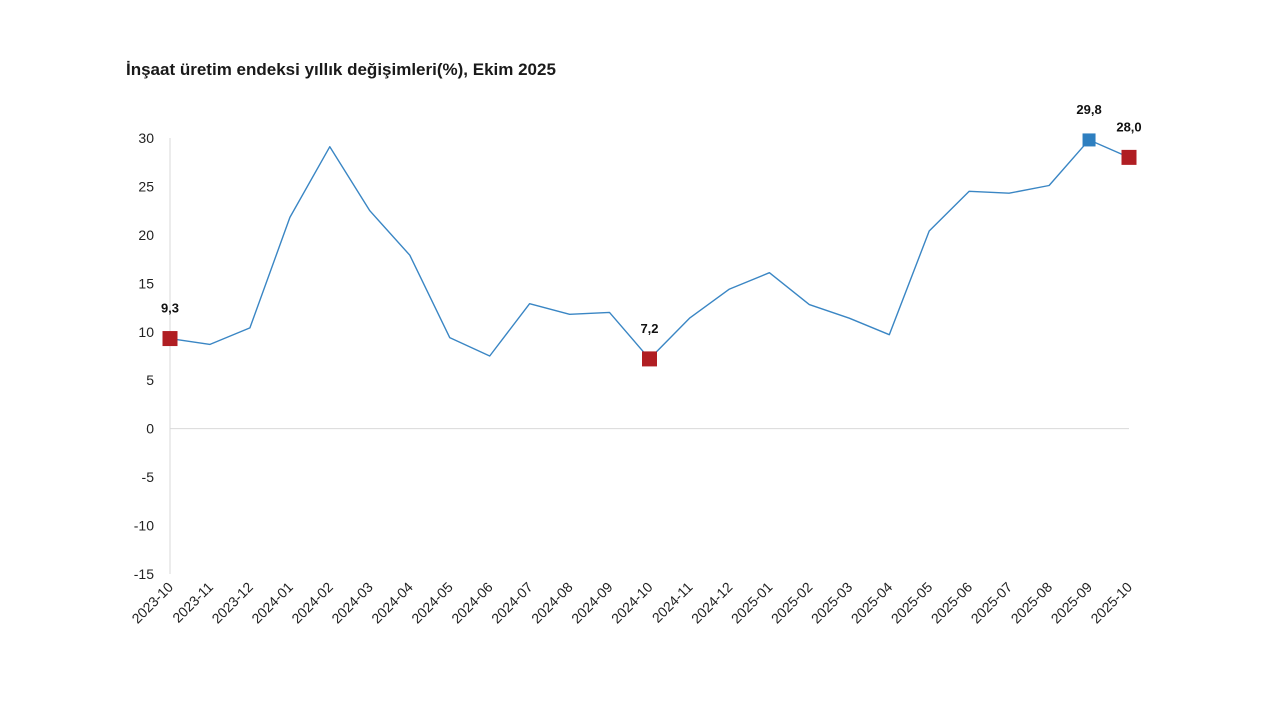 Image resolution: width=1280 pixels, height=720 pixels. I want to click on x-tick-label: 2024-08, so click(552, 603).